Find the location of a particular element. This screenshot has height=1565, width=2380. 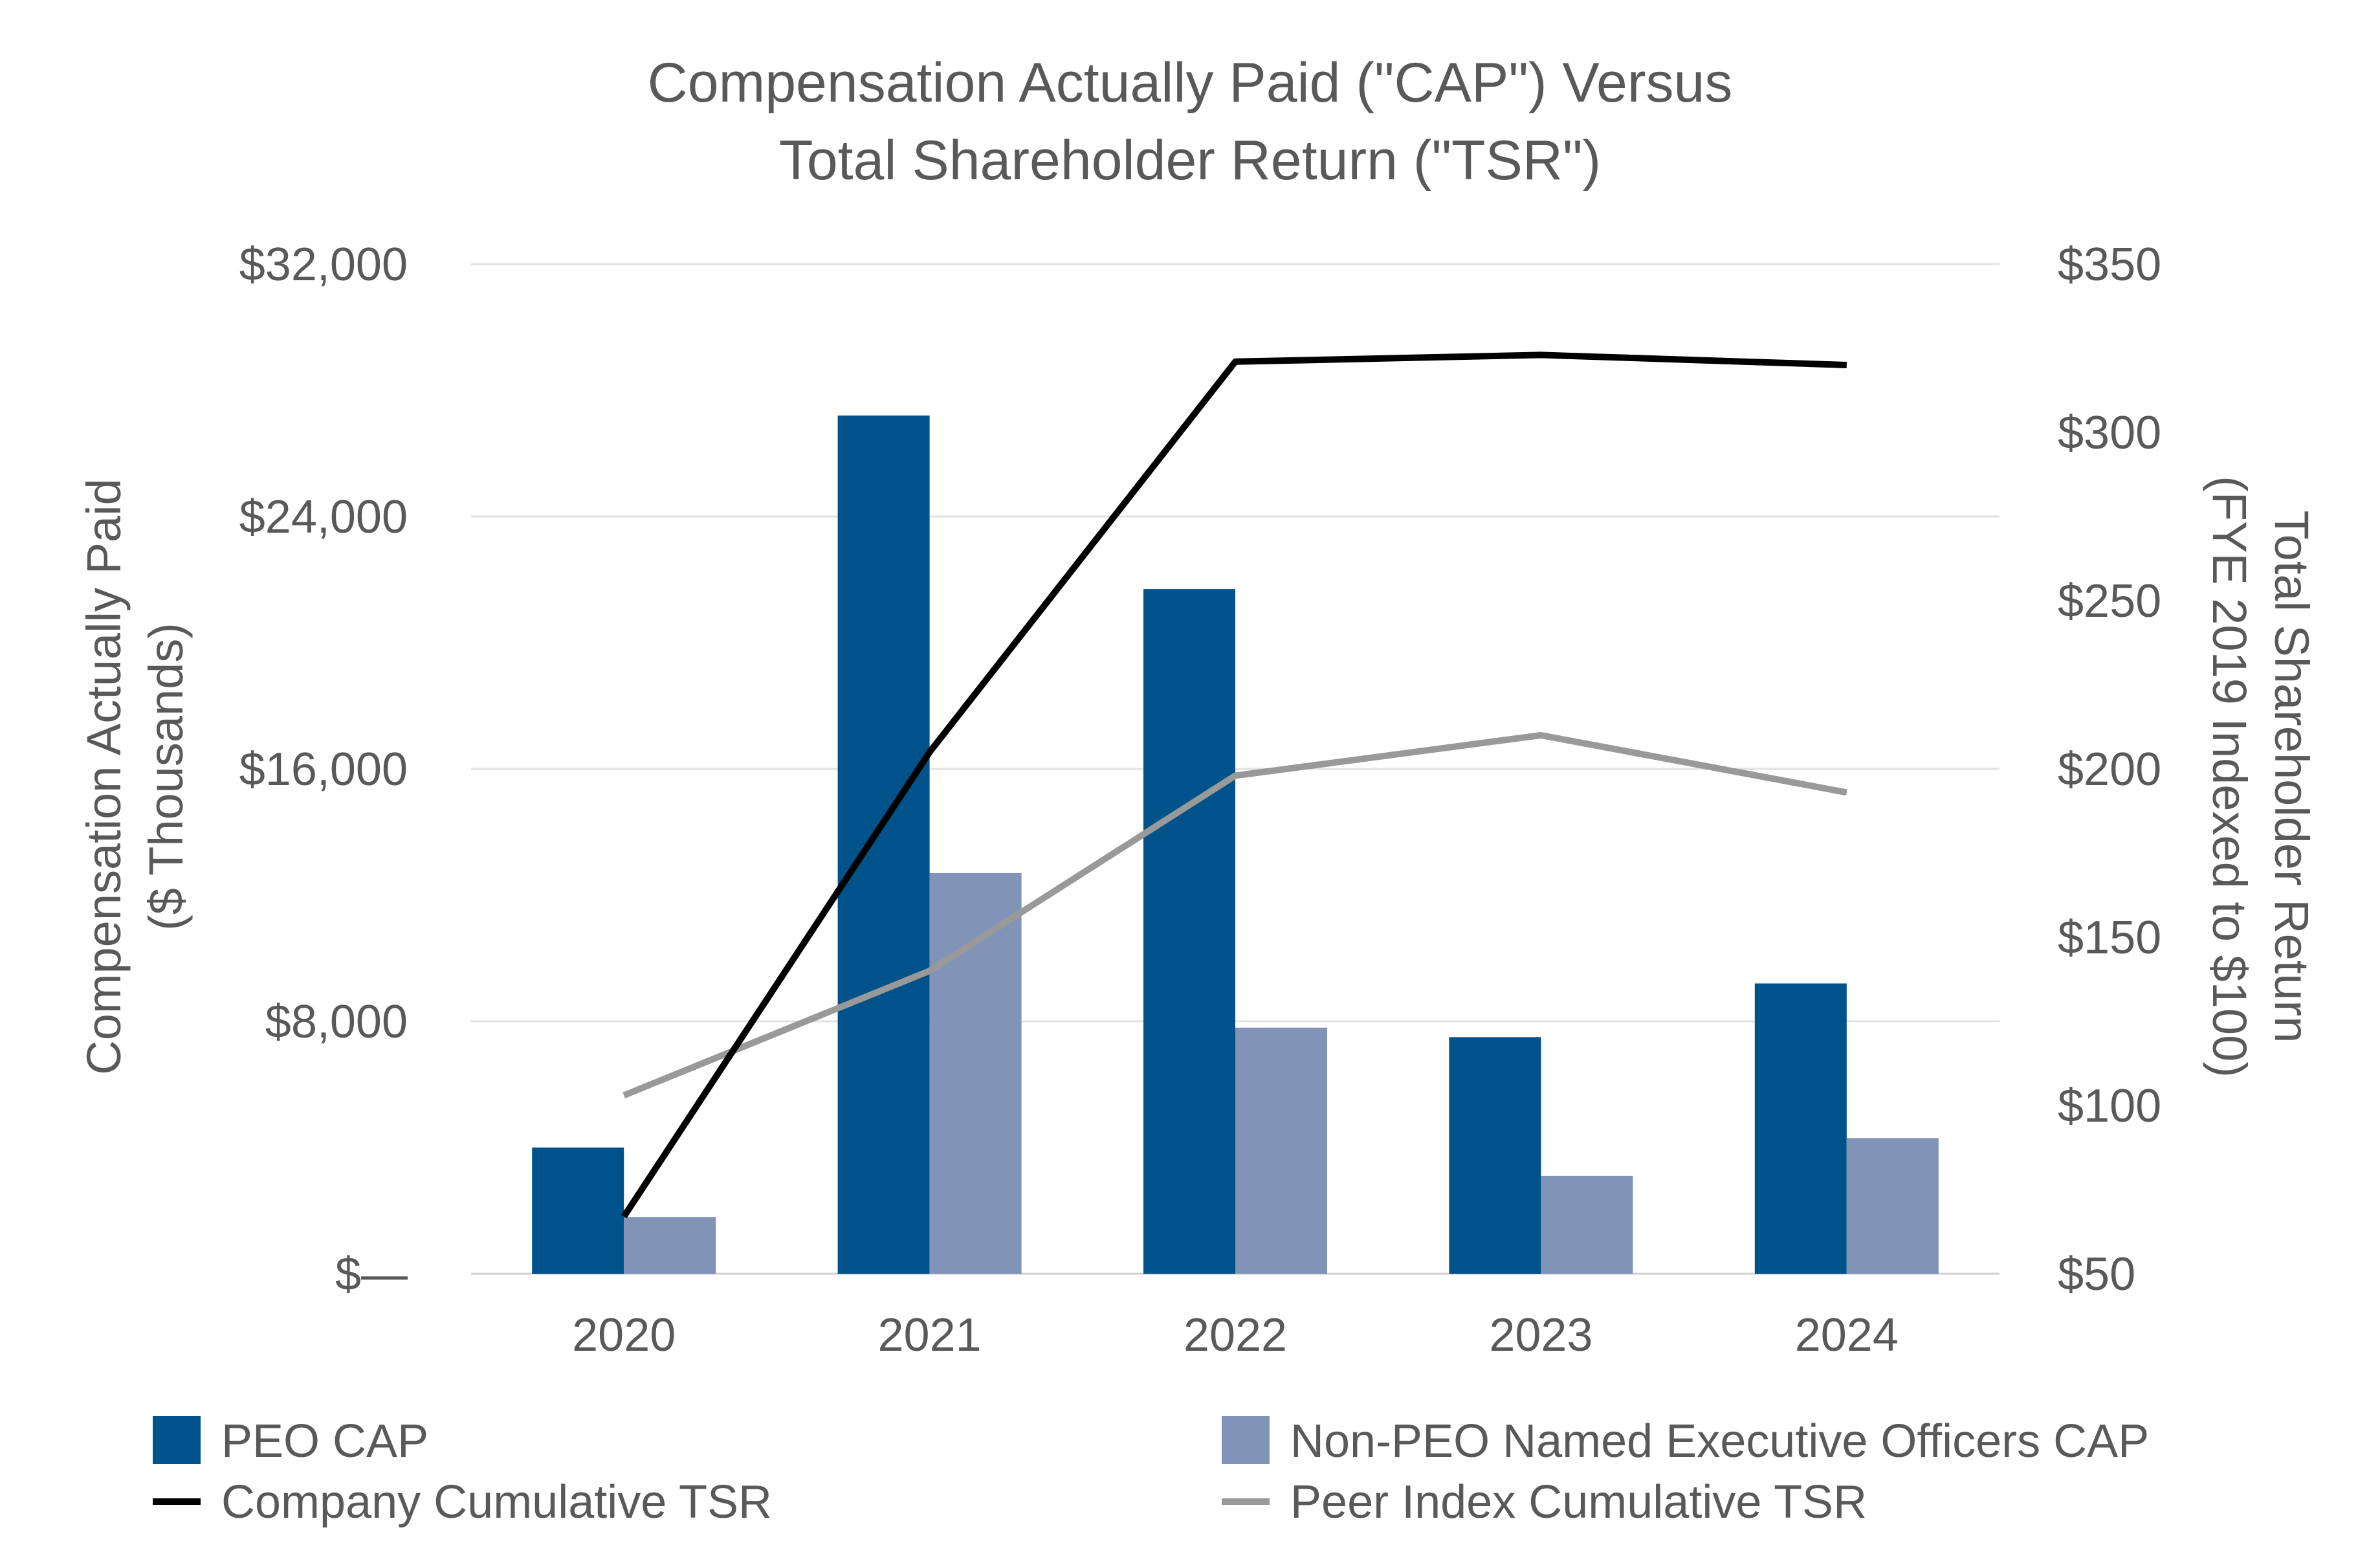

left-tick-label: $16,000 is located at coordinates (323, 769).